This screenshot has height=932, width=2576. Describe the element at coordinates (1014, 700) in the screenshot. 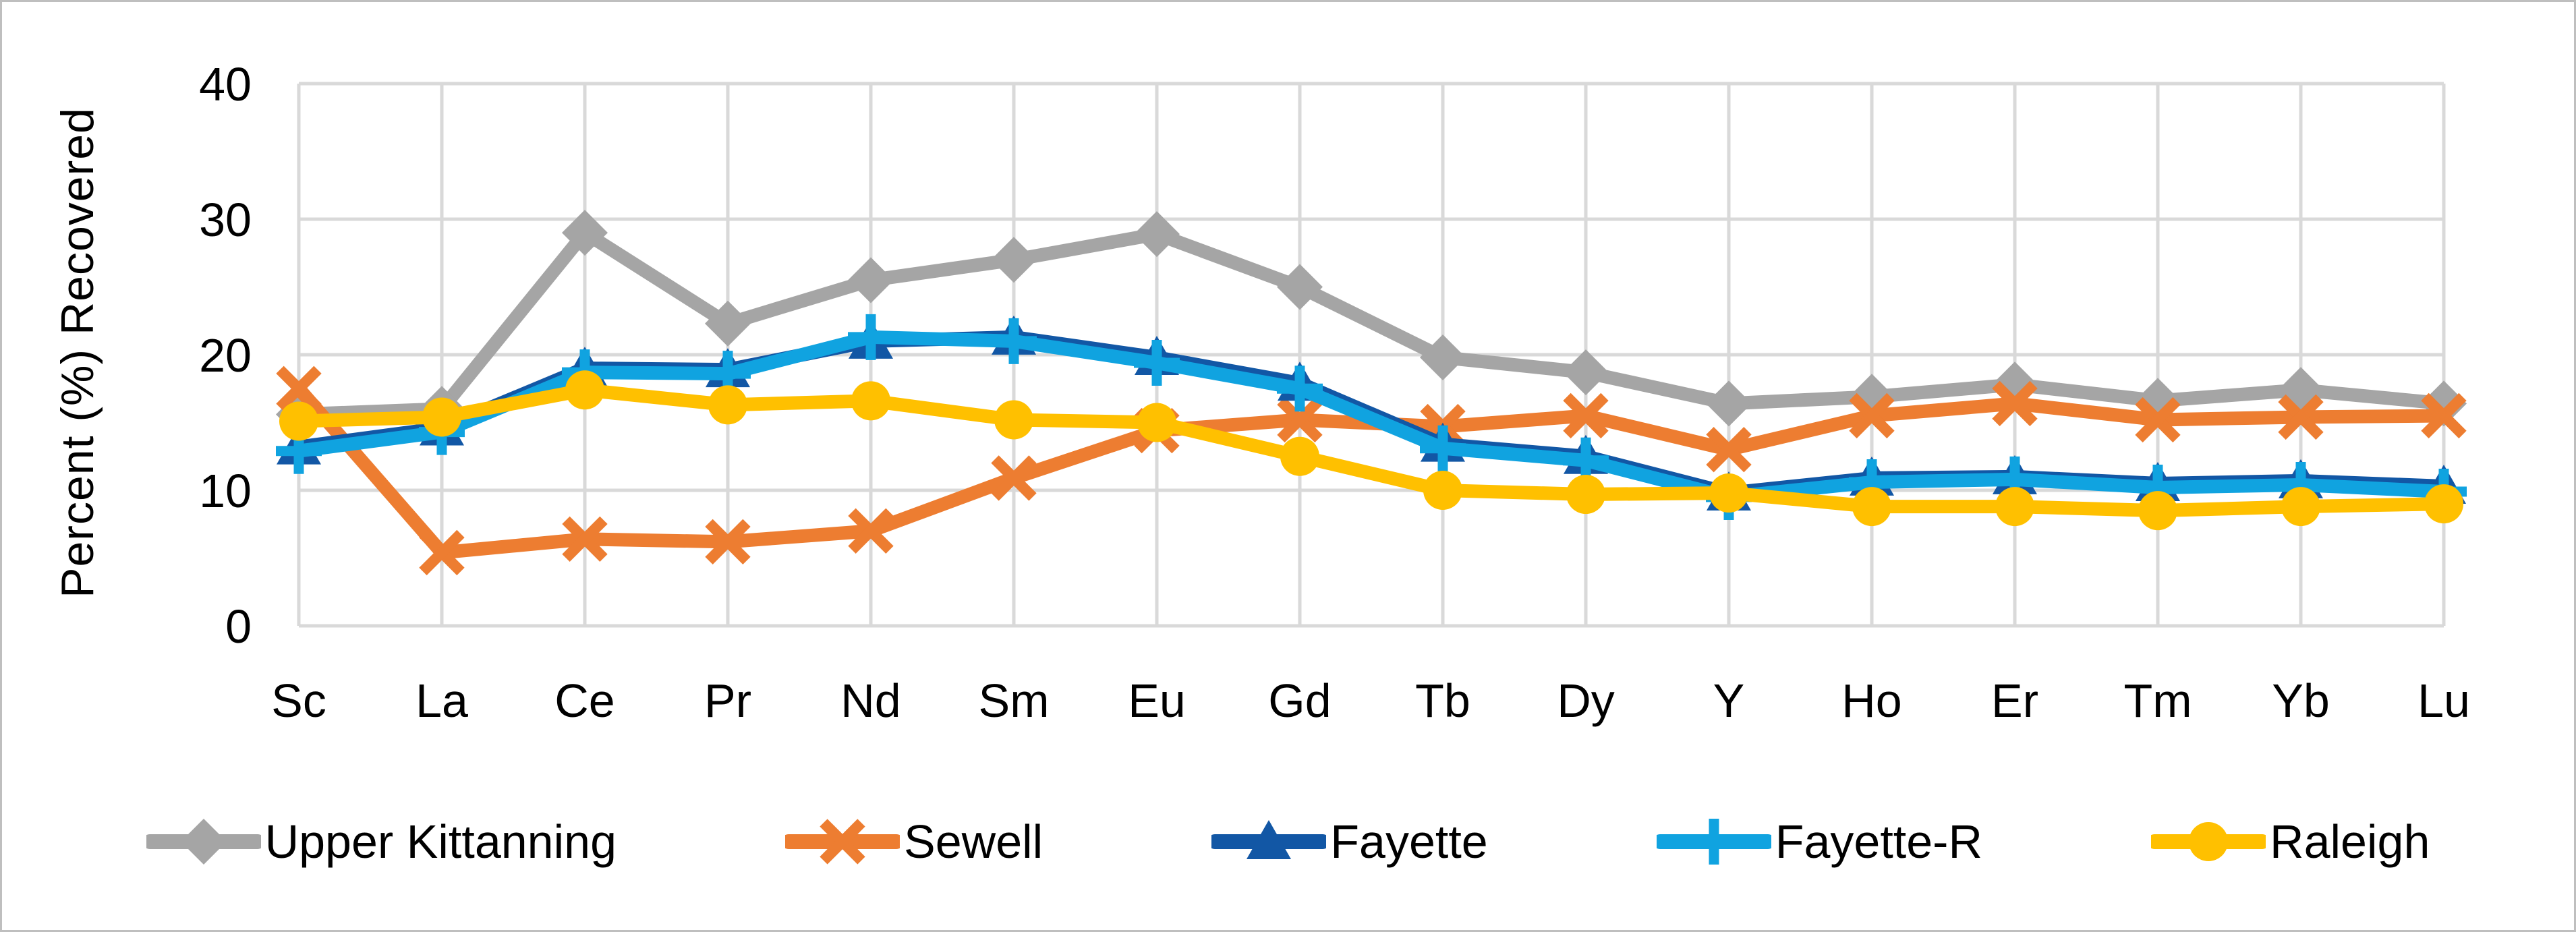

I see `x-tick-label: Sm` at that location.